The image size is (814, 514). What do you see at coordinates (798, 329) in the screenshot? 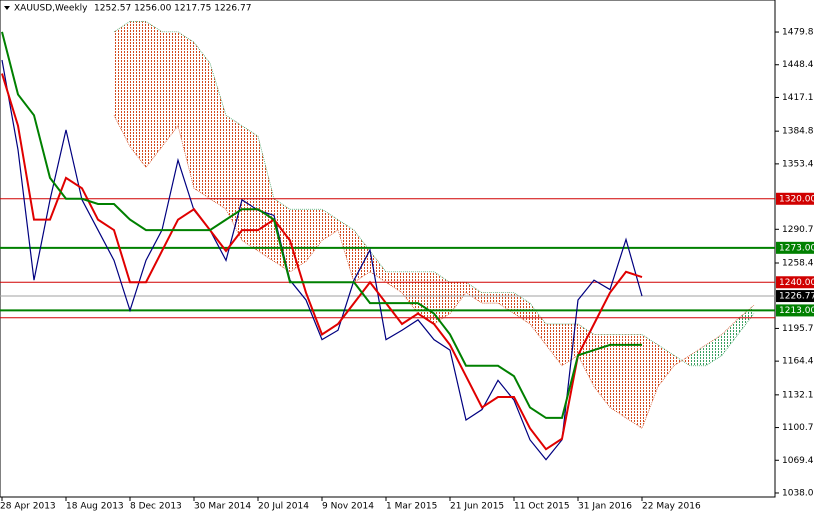
I see `y-tick-label: 1195.75` at bounding box center [798, 329].